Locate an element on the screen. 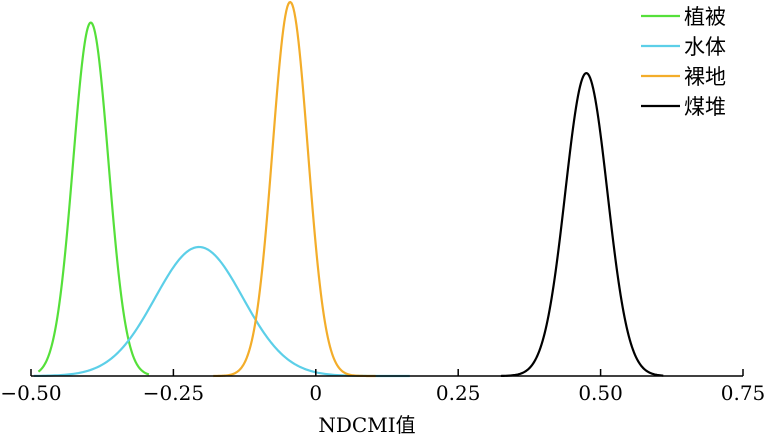 The width and height of the screenshot is (769, 438). legend-label: 裸地 is located at coordinates (705, 77).